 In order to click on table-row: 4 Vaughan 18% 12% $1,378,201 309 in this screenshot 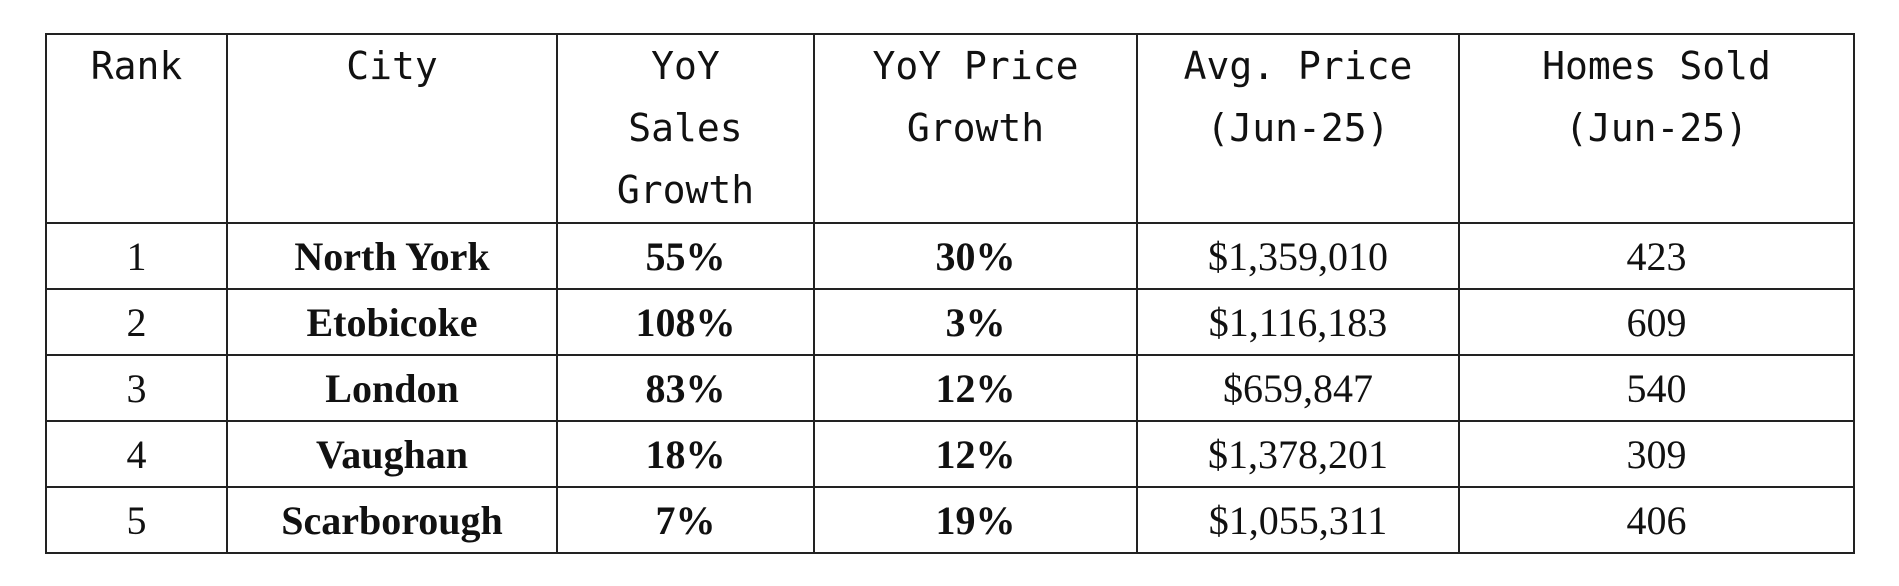, I will do `click(950, 454)`.